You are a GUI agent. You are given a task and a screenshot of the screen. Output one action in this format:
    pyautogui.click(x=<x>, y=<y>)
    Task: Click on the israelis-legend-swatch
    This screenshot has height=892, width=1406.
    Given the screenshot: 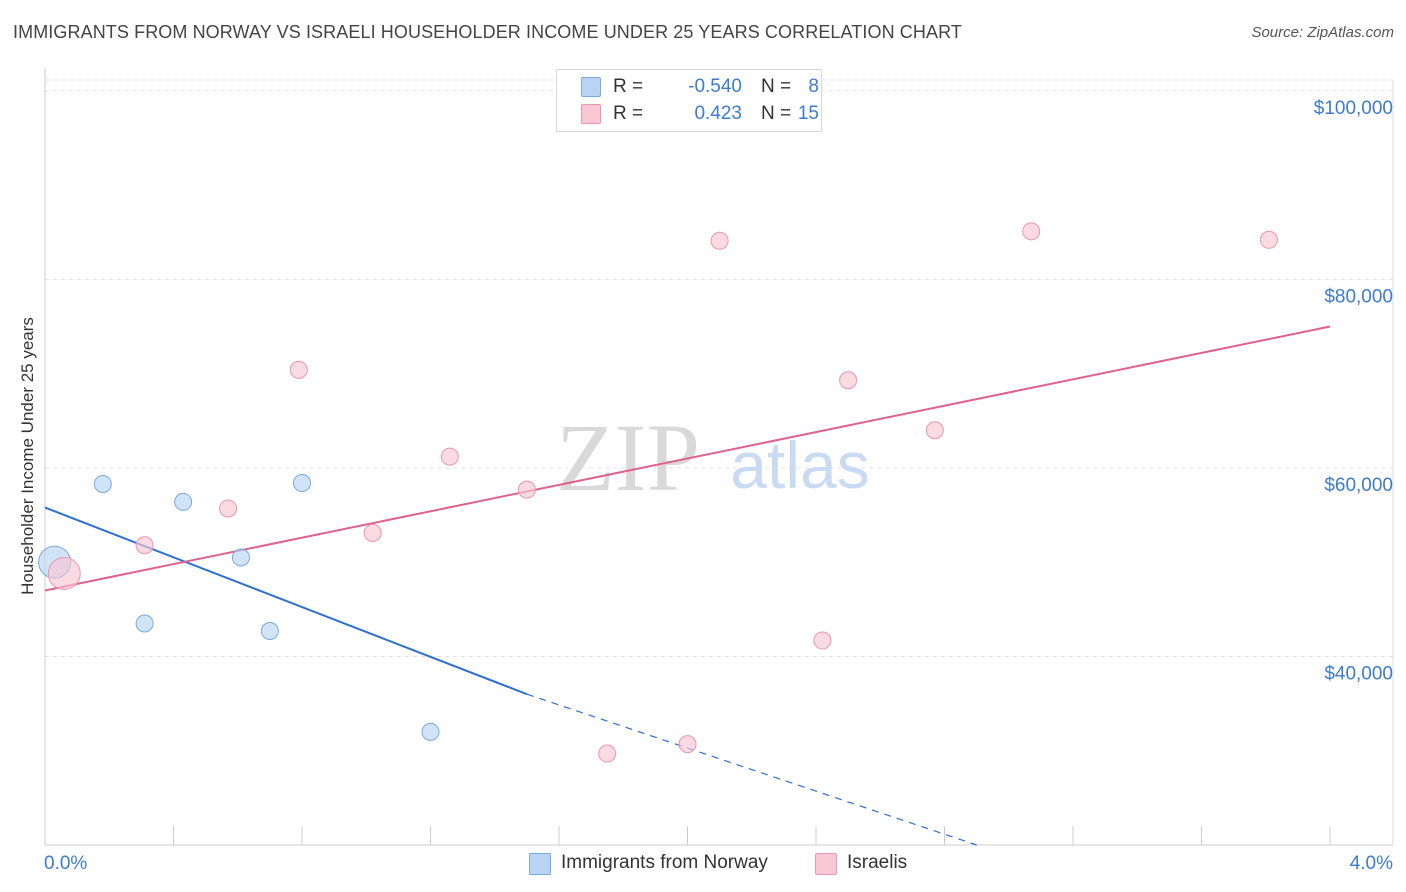 What is the action you would take?
    pyautogui.click(x=826, y=864)
    